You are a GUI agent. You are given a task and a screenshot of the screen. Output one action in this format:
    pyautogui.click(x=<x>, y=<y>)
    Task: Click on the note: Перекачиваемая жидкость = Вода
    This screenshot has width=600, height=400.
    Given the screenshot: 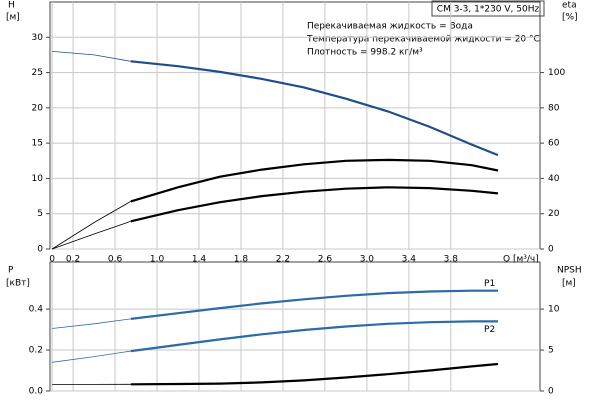 What is the action you would take?
    pyautogui.click(x=390, y=27)
    